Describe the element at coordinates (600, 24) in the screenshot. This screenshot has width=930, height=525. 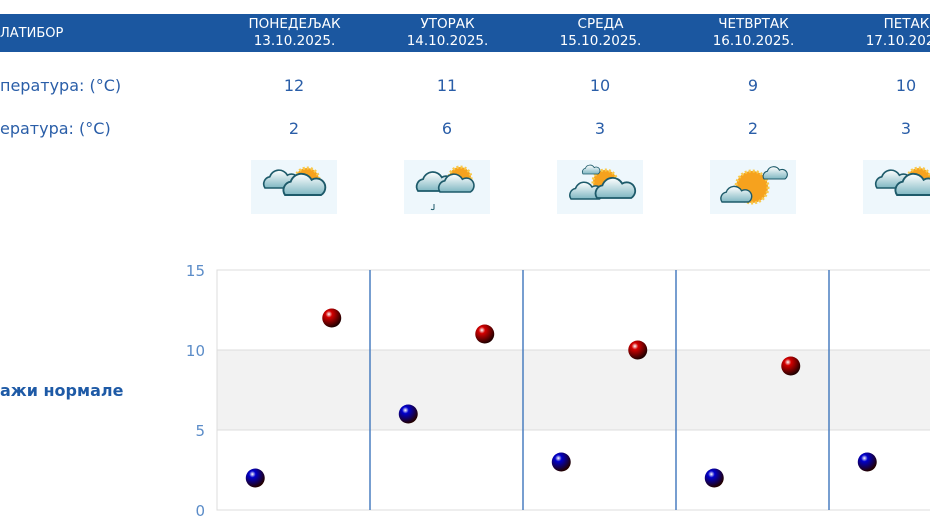
I see `day-name: СРЕДА` at that location.